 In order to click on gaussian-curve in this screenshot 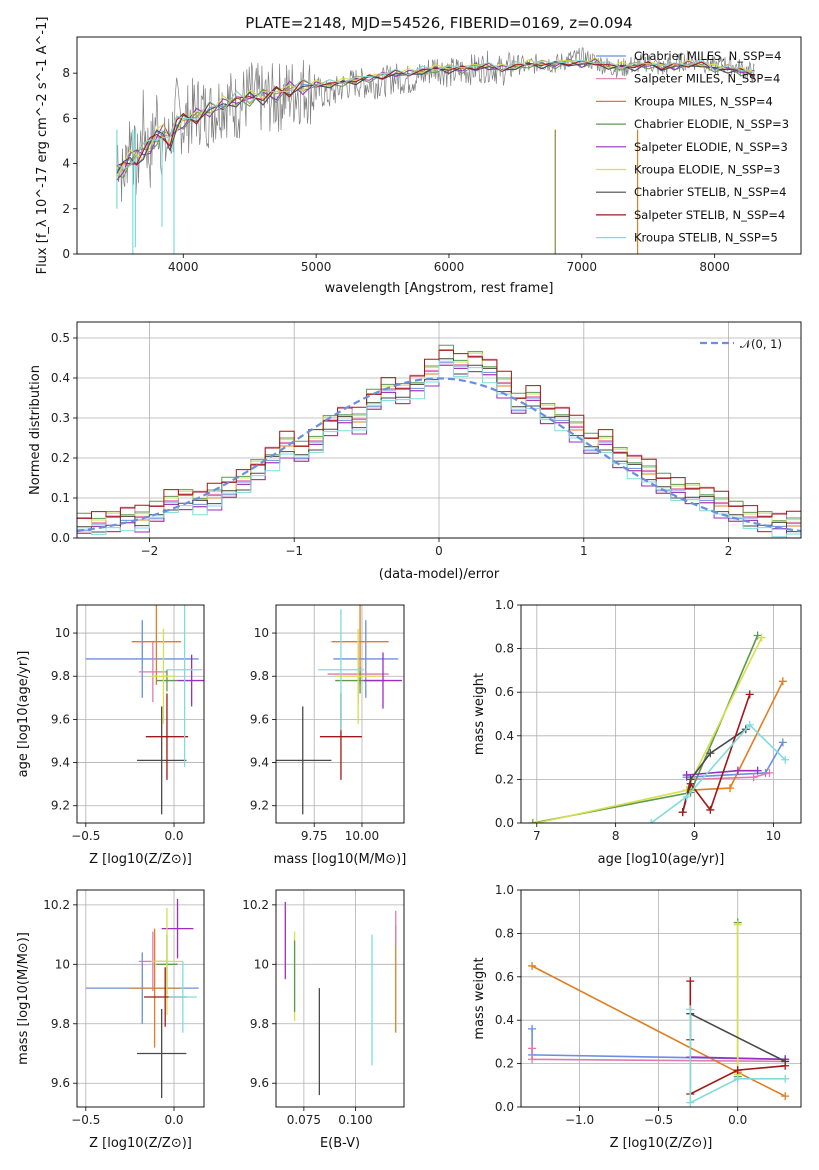, I will do `click(439, 455)`.